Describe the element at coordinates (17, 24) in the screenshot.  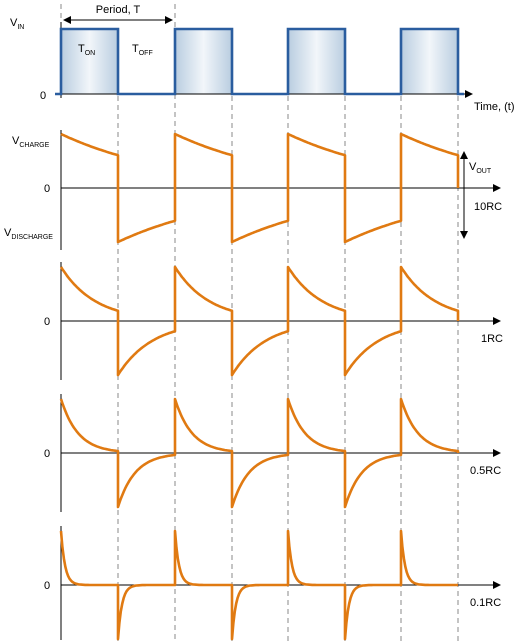
I see `vin-label: VIN` at that location.